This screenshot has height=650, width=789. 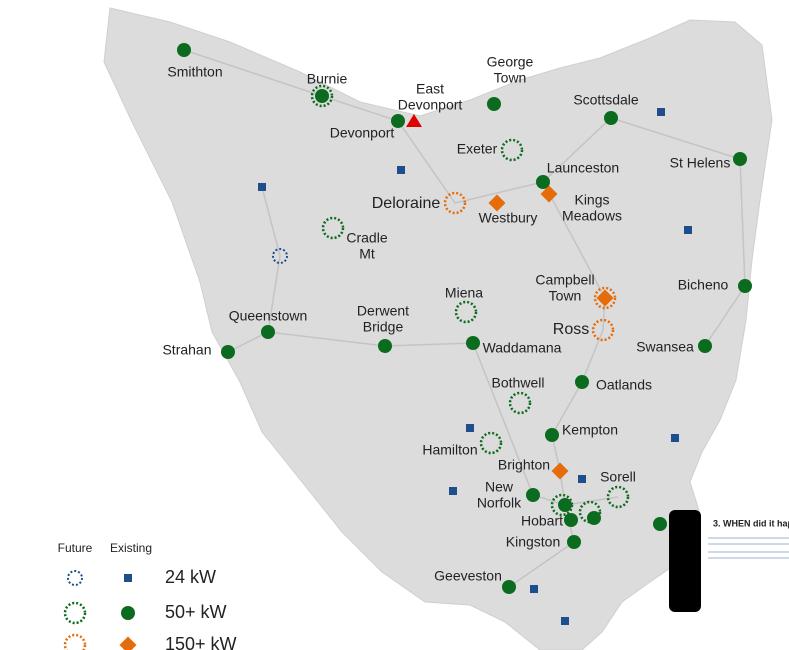 What do you see at coordinates (194, 72) in the screenshot?
I see `place-label: Smithton` at bounding box center [194, 72].